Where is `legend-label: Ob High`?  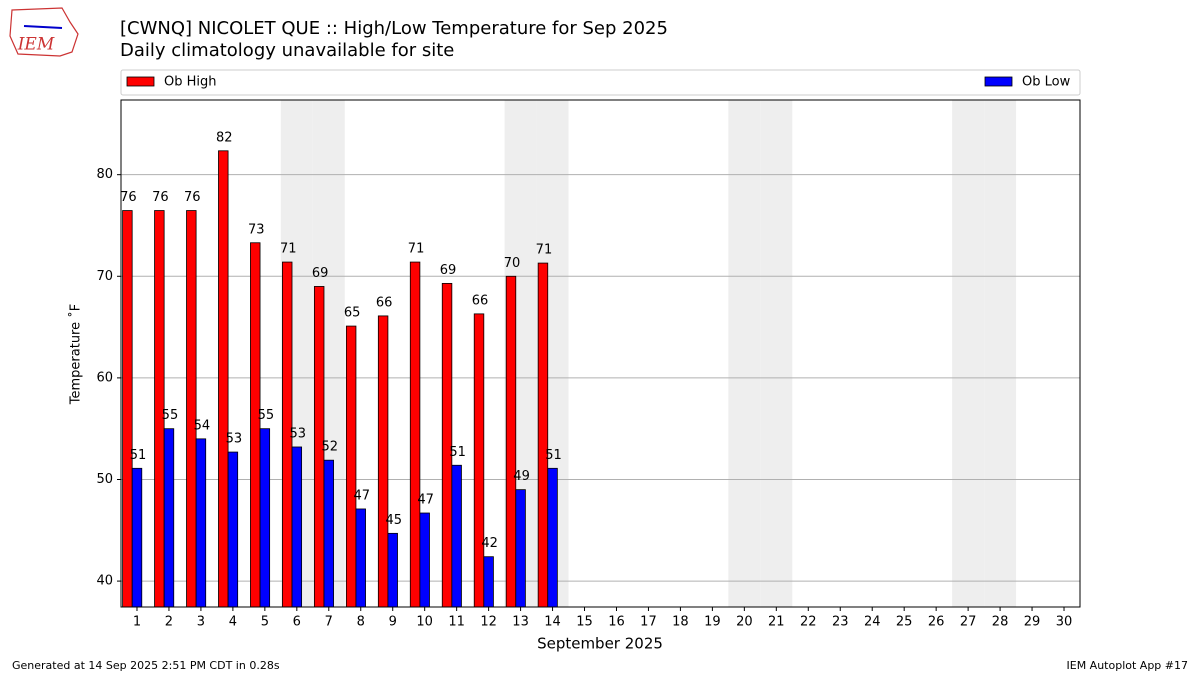 legend-label: Ob High is located at coordinates (190, 82).